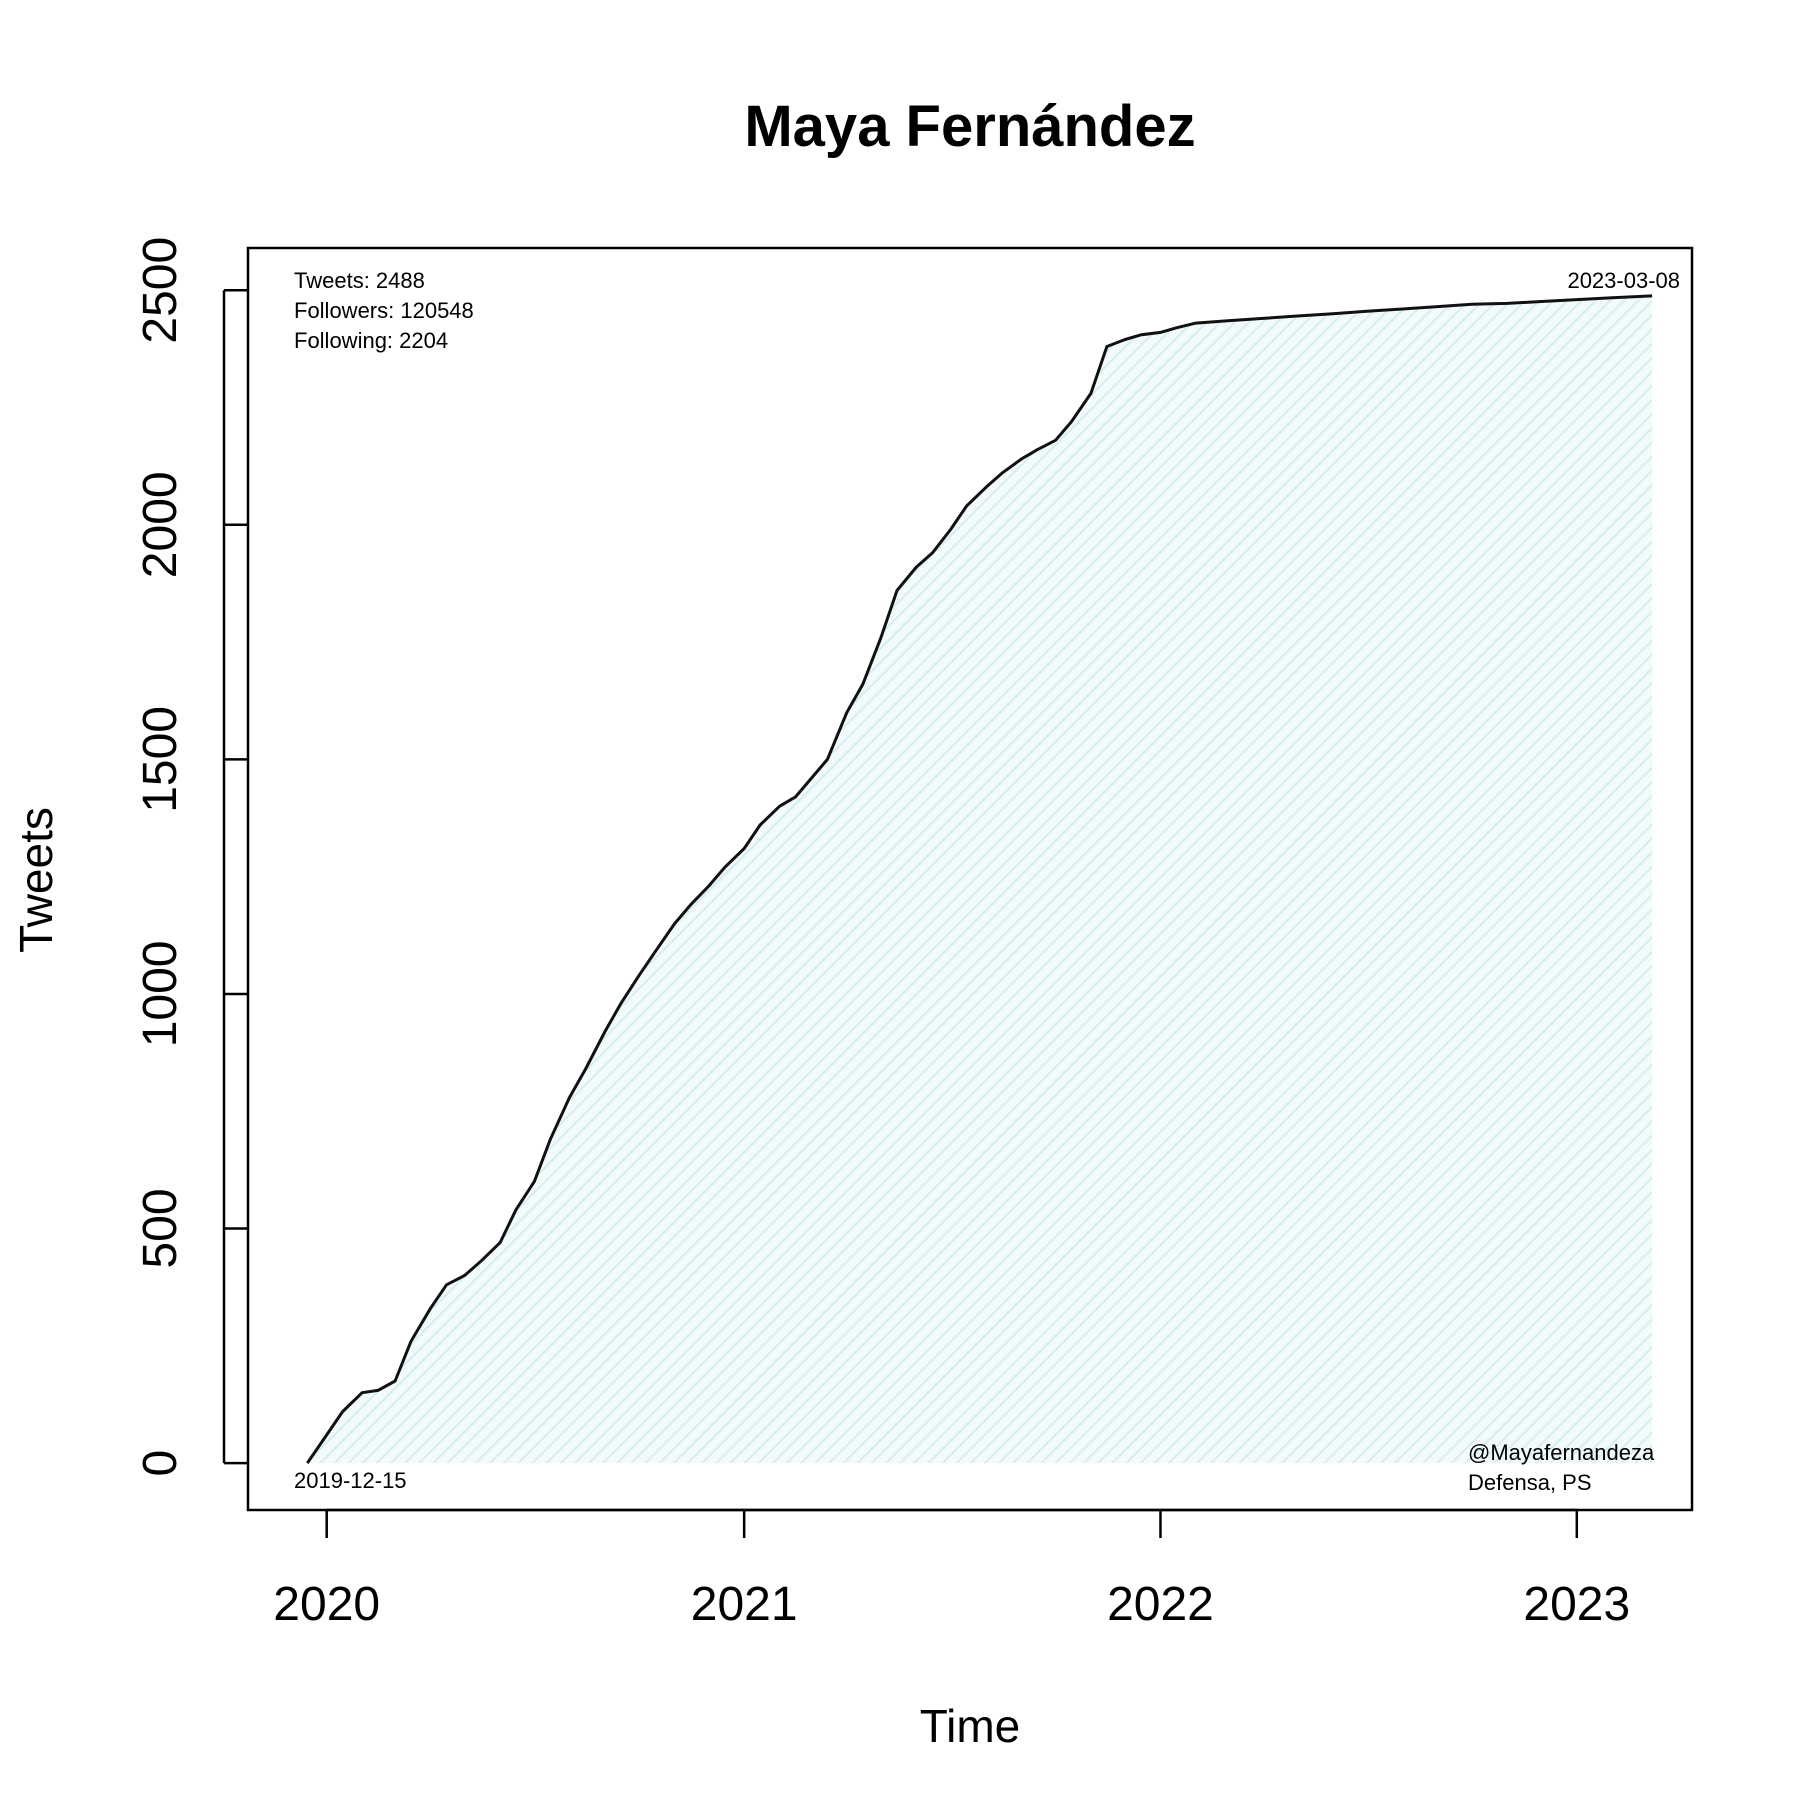 Image resolution: width=1800 pixels, height=1800 pixels. What do you see at coordinates (744, 1604) in the screenshot?
I see `x-tick-label: 2021` at bounding box center [744, 1604].